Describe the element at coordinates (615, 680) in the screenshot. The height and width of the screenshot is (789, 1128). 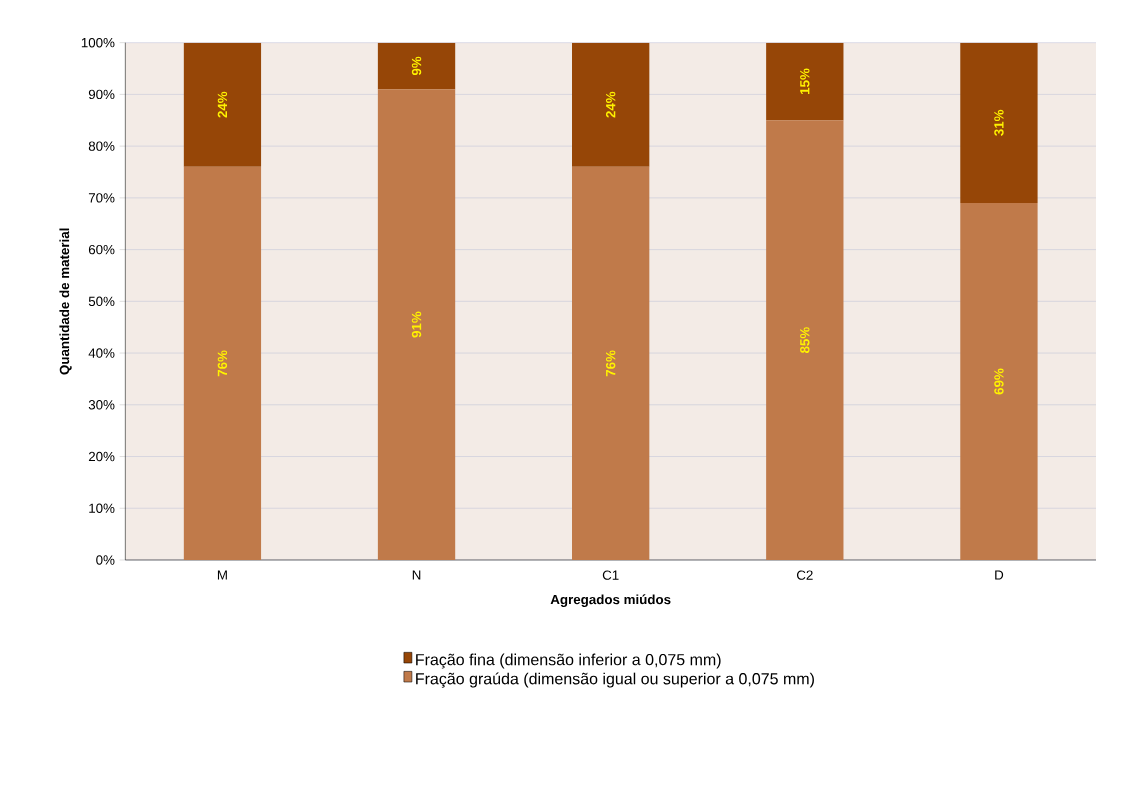
I see `legend-label: Fração graúda (dimensão igual ou superior a 0,075 mm)` at that location.